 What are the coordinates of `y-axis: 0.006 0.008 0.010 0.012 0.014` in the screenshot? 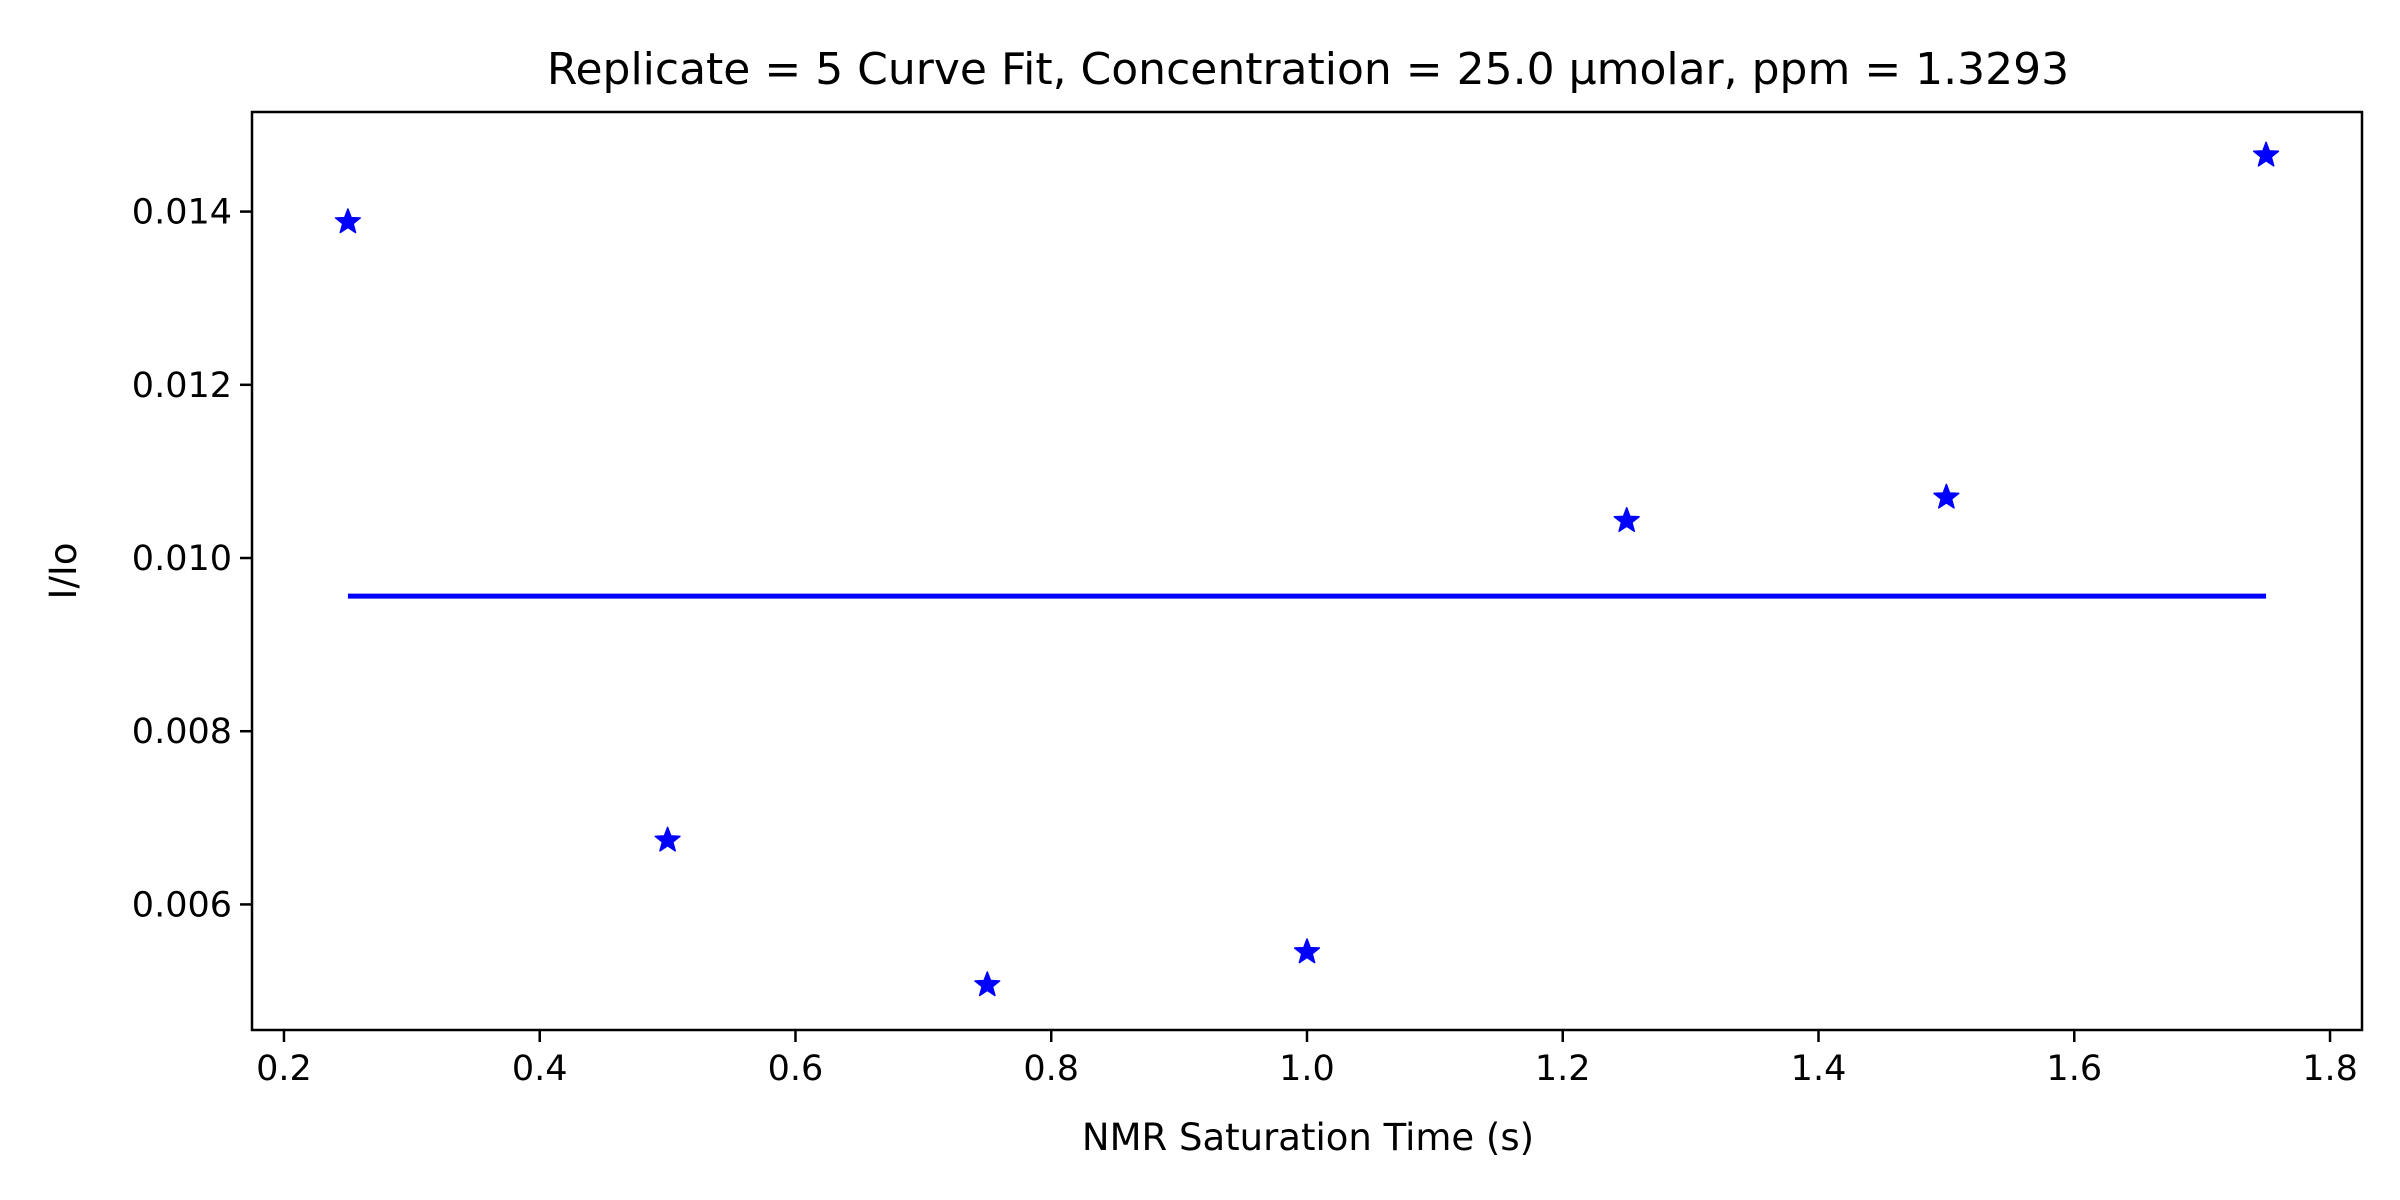 It's located at (192, 559).